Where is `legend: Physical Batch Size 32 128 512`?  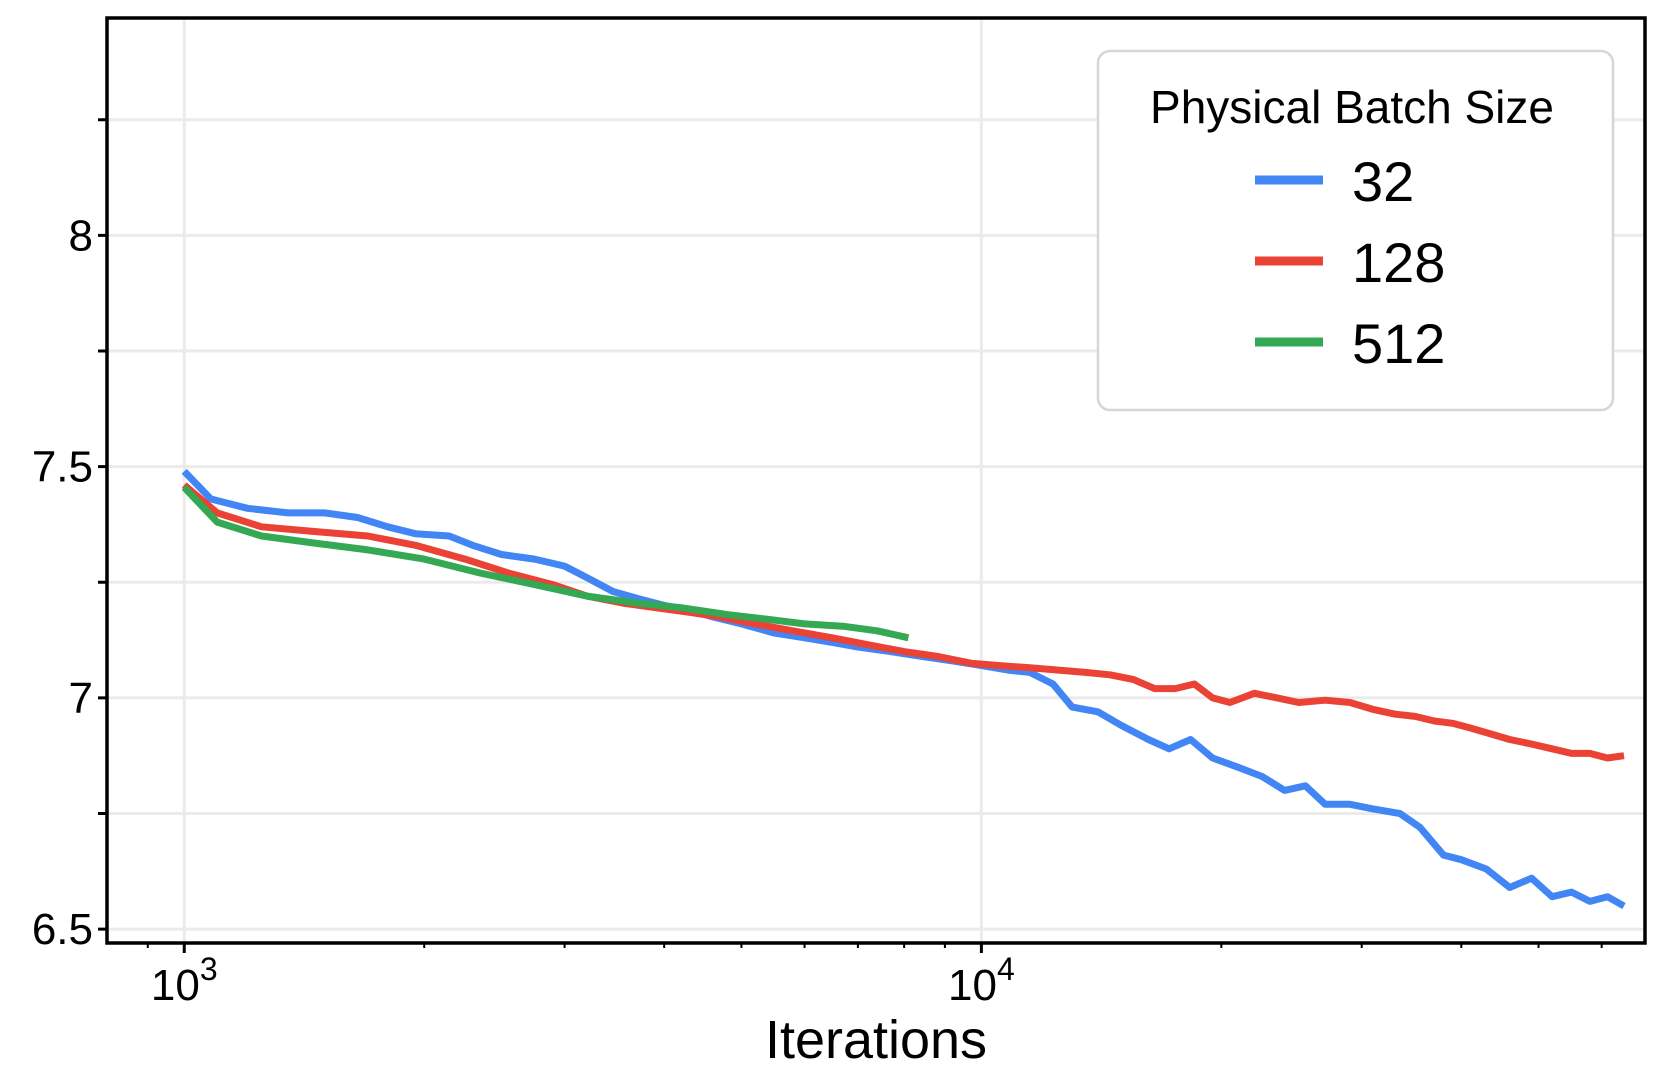 legend: Physical Batch Size 32 128 512 is located at coordinates (1355, 230).